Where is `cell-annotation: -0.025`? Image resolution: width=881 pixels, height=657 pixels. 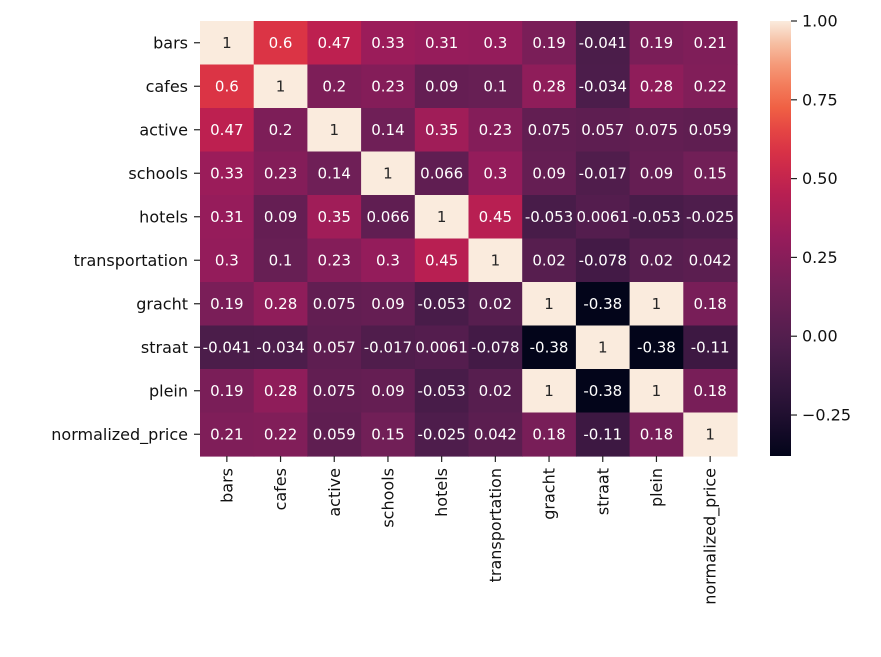
cell-annotation: -0.025 is located at coordinates (710, 217).